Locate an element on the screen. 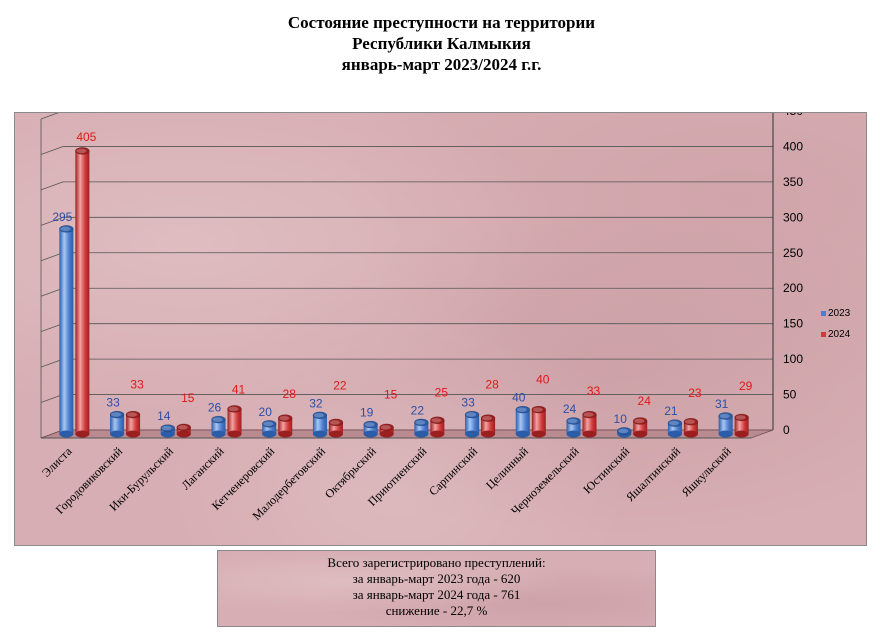  data-label-2024: 29 is located at coordinates (746, 386).